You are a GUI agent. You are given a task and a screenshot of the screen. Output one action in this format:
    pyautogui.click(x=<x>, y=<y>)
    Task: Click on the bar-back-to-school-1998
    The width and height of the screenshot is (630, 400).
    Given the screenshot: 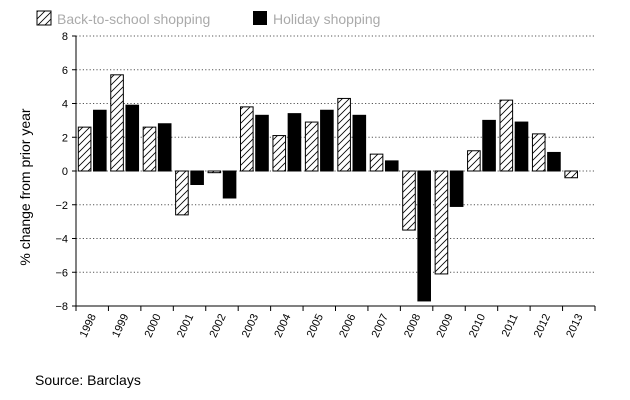 What is the action you would take?
    pyautogui.click(x=84, y=149)
    